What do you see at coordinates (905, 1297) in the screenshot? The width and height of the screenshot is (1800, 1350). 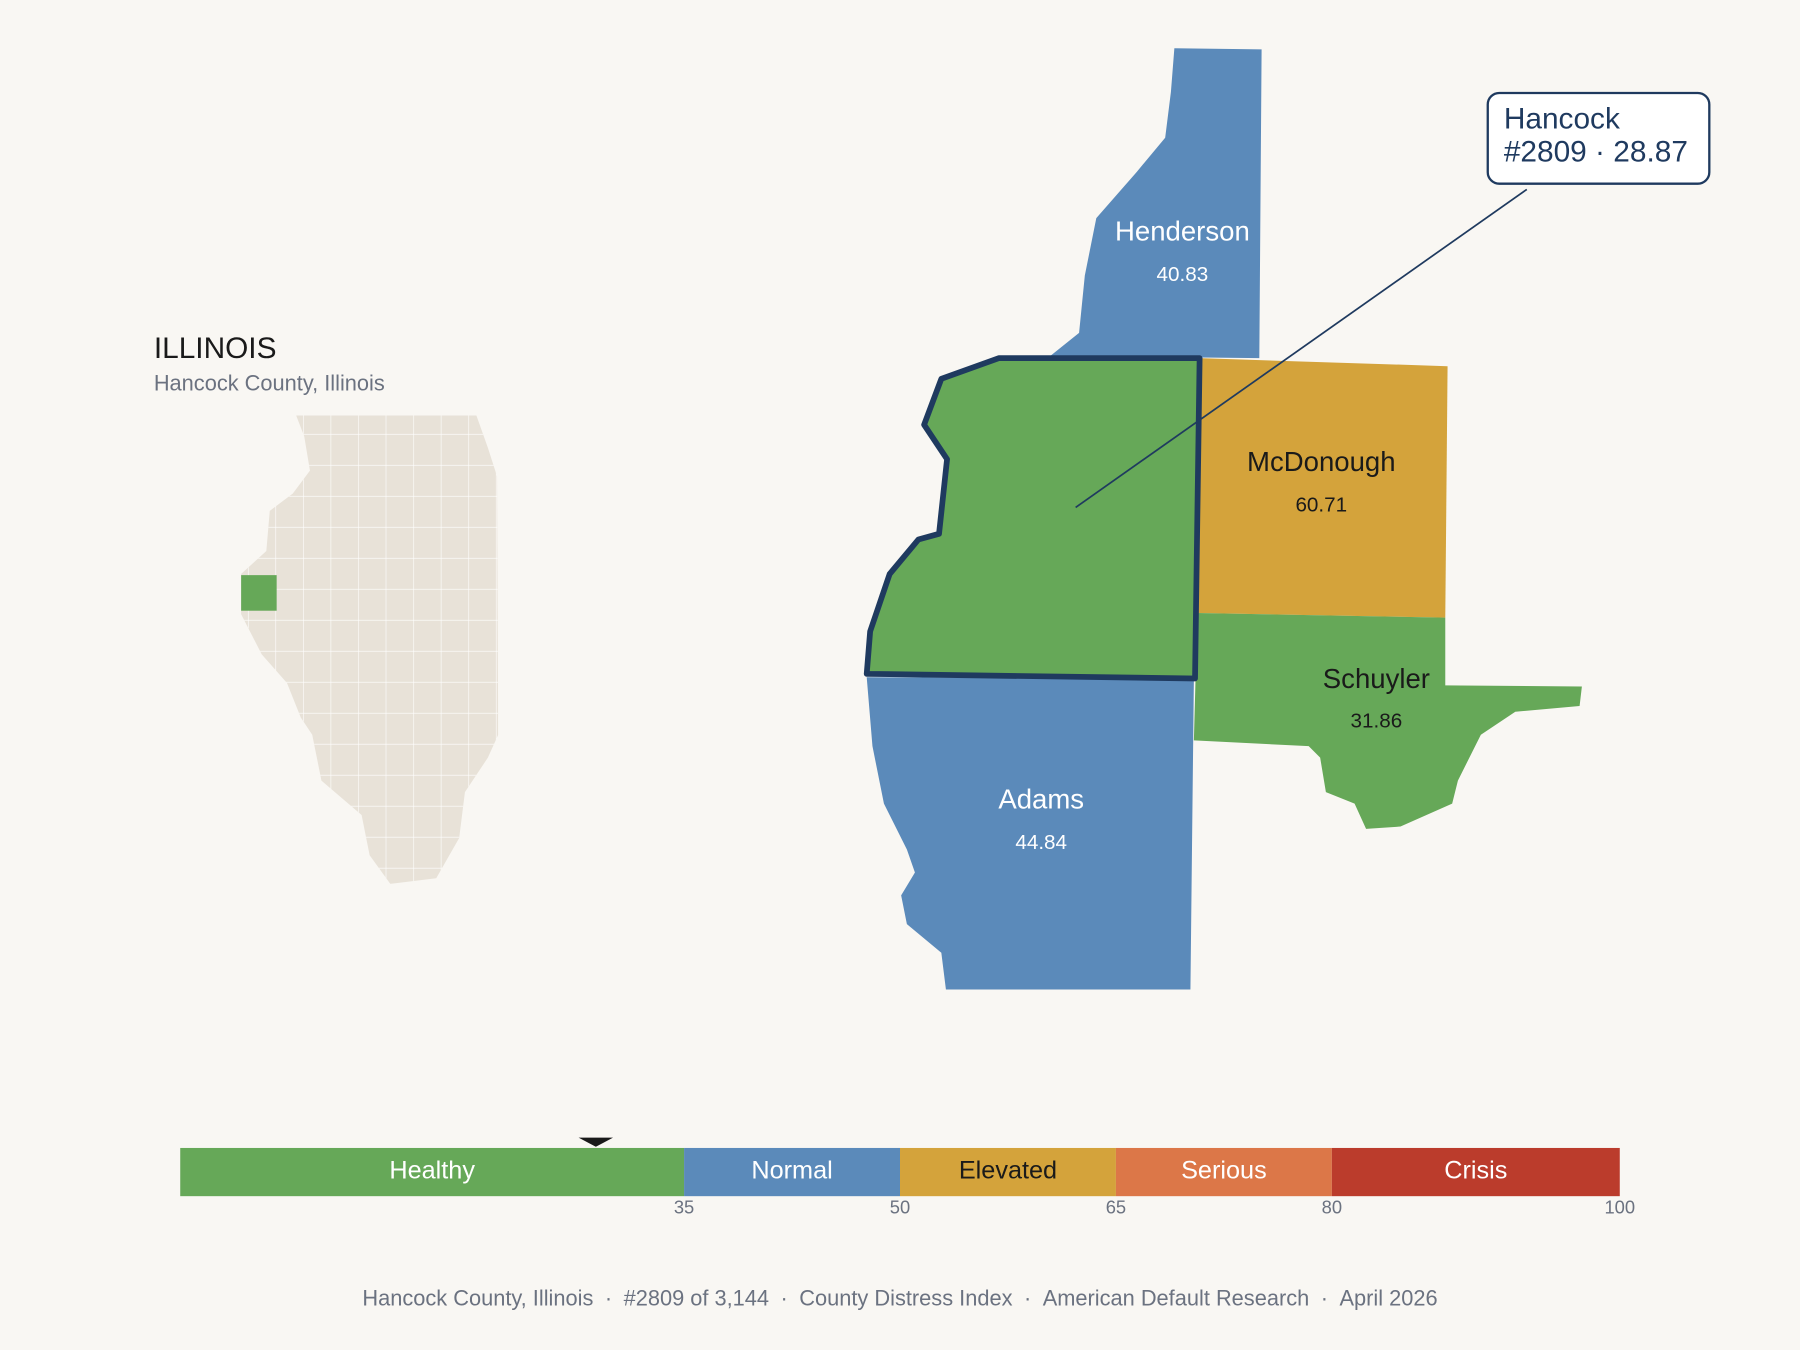 I see `footer-part: County Distress Index` at bounding box center [905, 1297].